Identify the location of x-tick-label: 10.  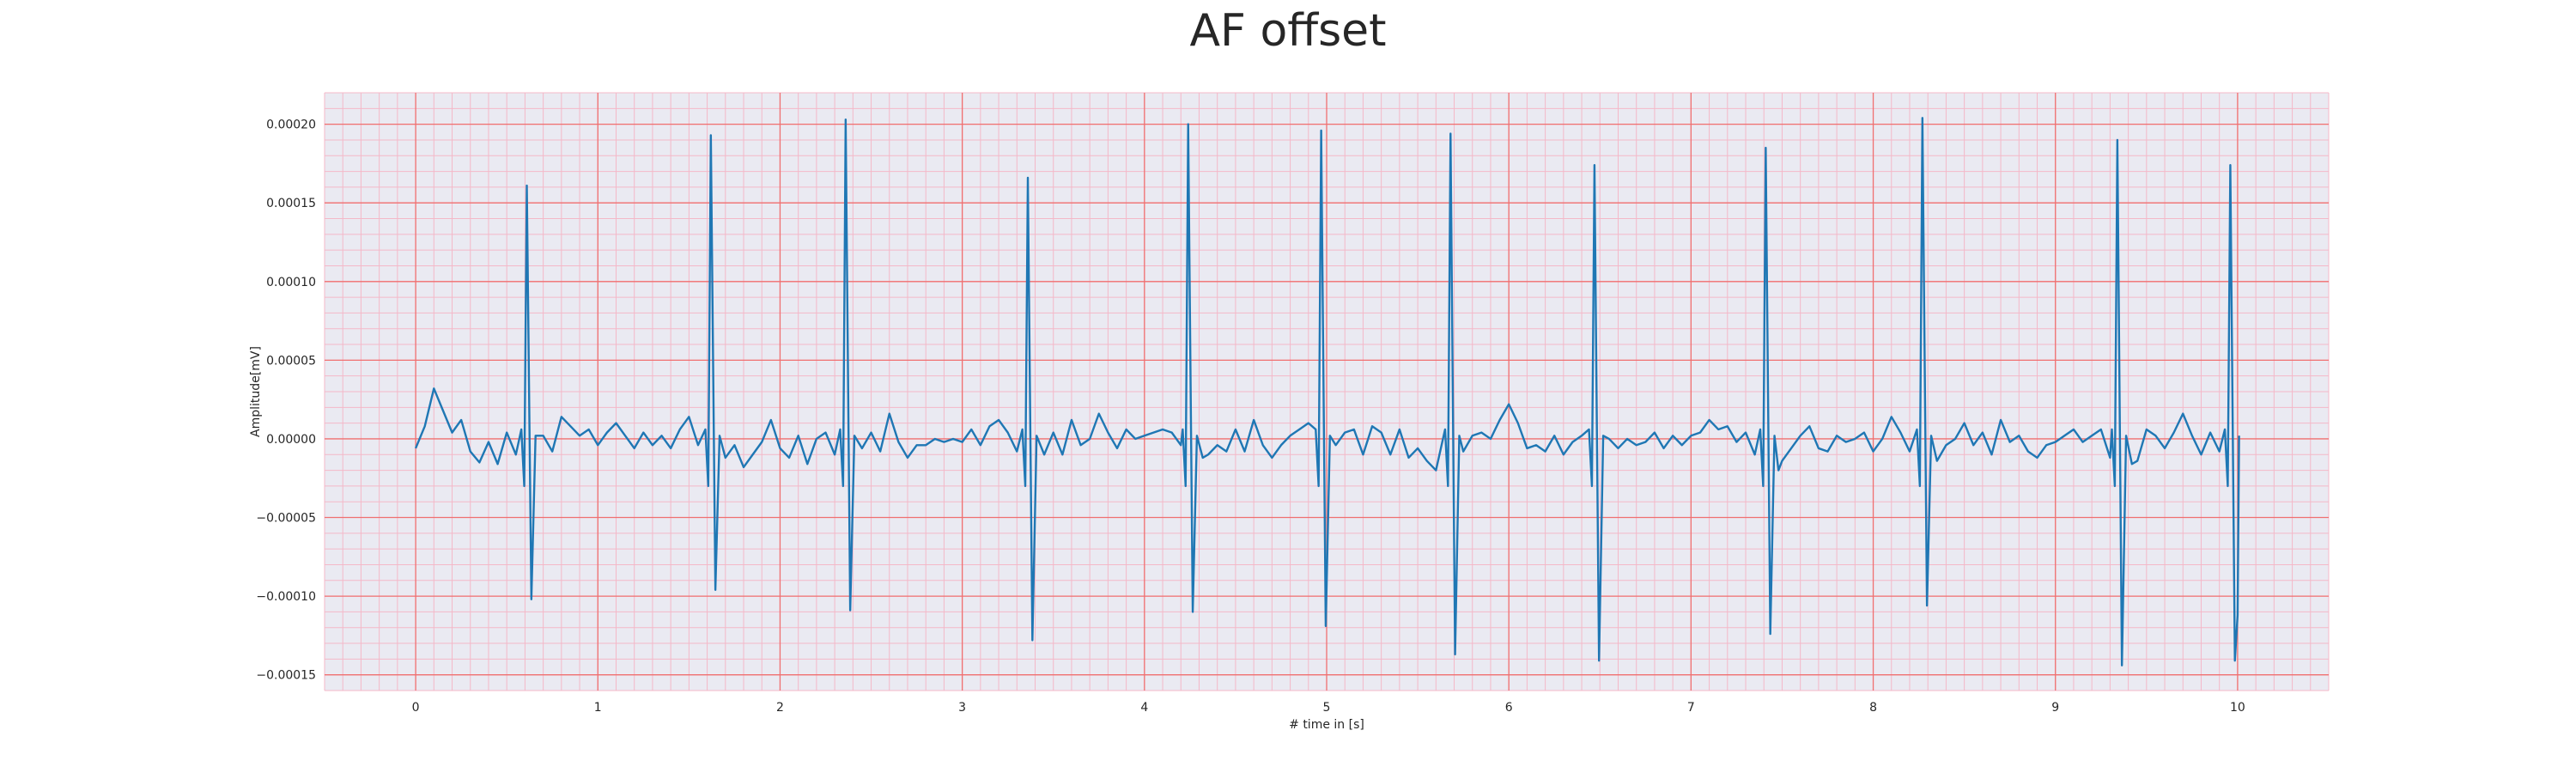
(2237, 708).